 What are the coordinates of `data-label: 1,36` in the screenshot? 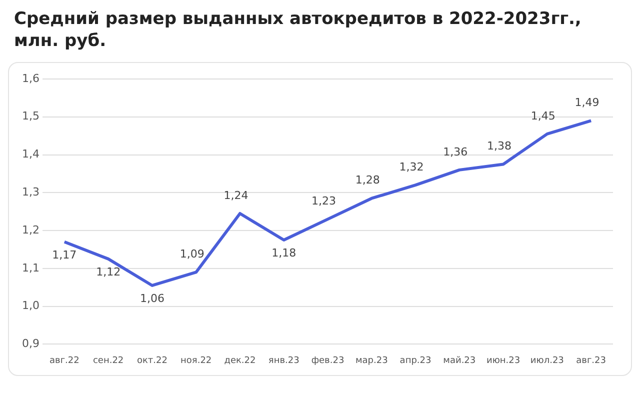 It's located at (455, 151).